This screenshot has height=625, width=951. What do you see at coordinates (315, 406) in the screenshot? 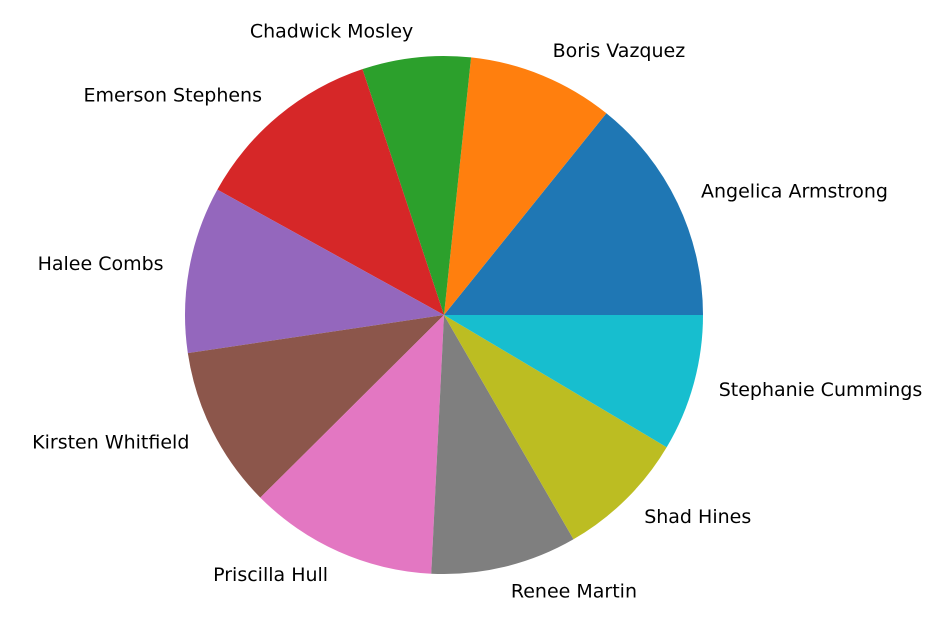
I see `pie-slice-kirsten-whitfield` at bounding box center [315, 406].